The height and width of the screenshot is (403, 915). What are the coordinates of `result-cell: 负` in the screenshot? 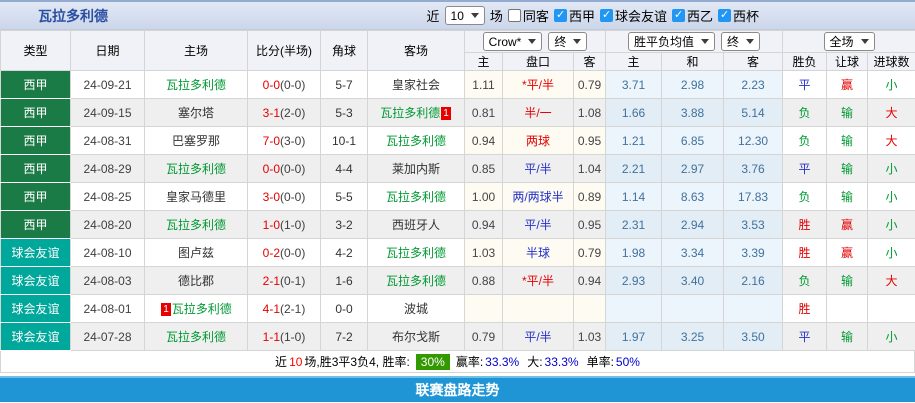 It's located at (805, 196).